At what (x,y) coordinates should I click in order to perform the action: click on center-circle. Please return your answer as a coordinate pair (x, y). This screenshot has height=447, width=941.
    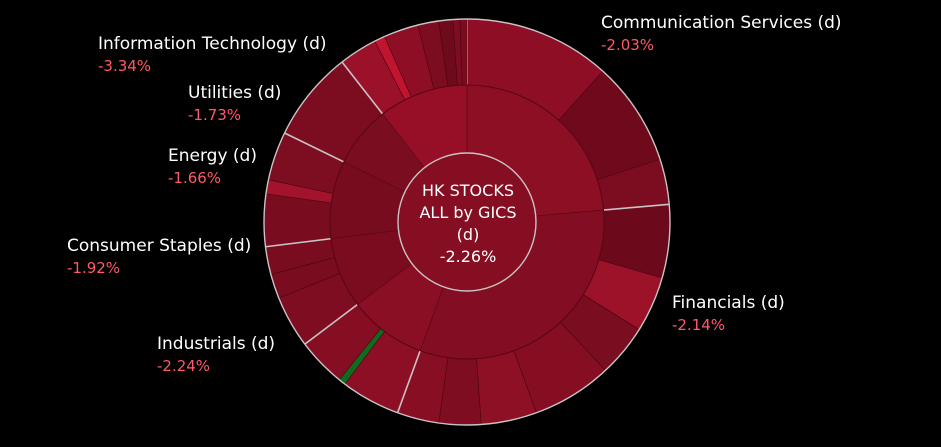
    Looking at the image, I should click on (467, 222).